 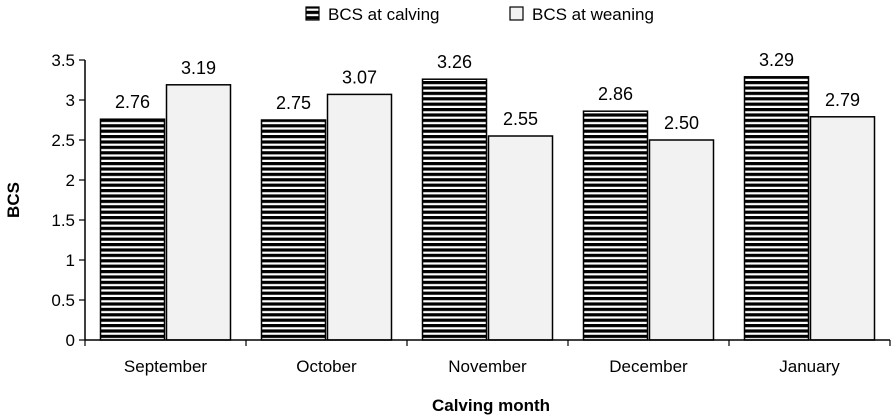 What do you see at coordinates (293, 230) in the screenshot?
I see `bar-calving-october` at bounding box center [293, 230].